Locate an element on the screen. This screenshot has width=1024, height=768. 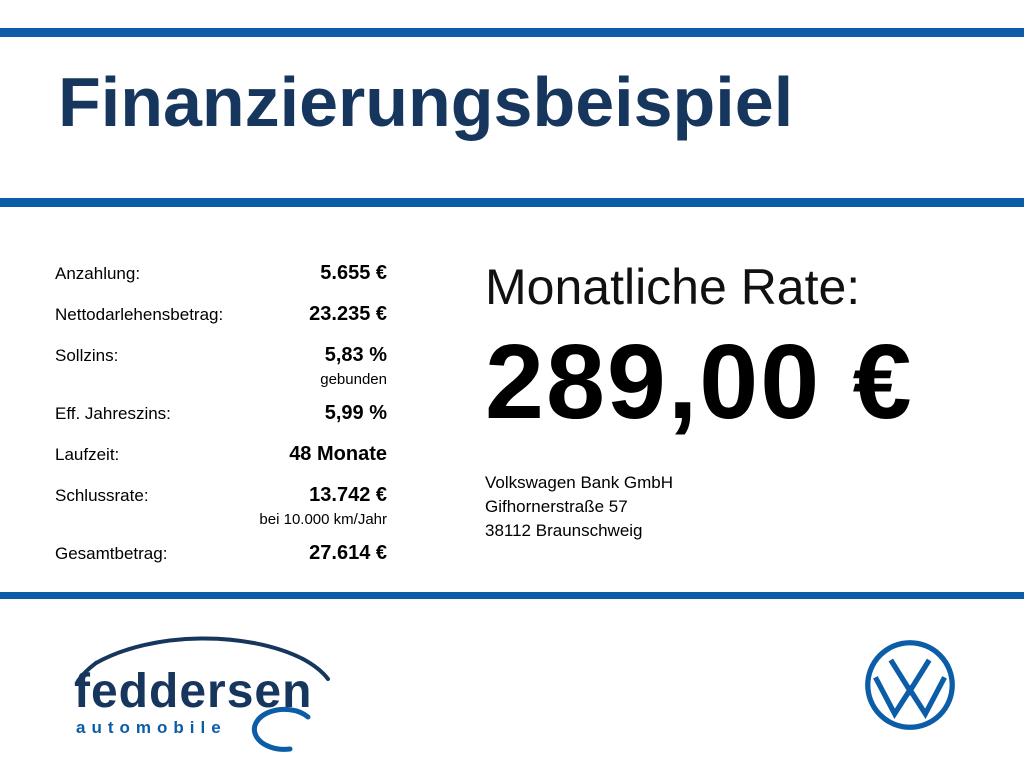
finance-label: Laufzeit: is located at coordinates (87, 454).